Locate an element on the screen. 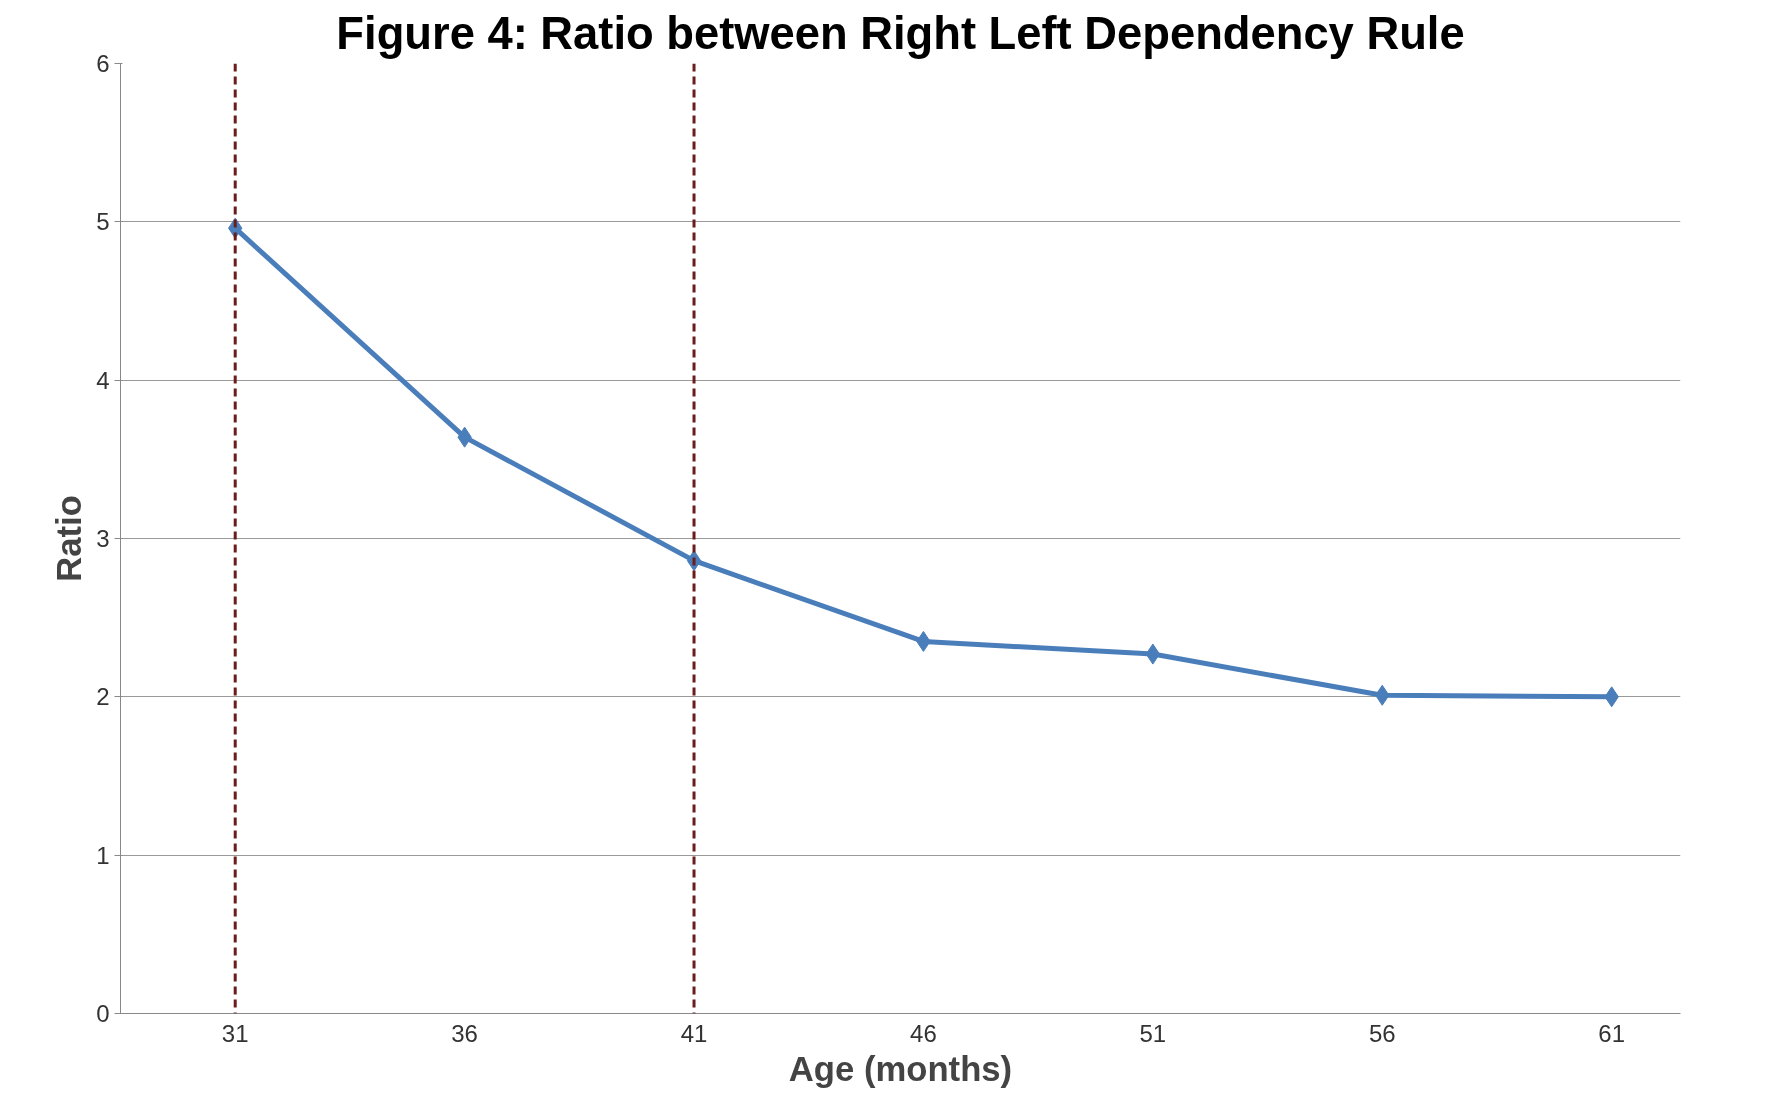 The width and height of the screenshot is (1770, 1108). x-tick-label: 61 is located at coordinates (1612, 1033).